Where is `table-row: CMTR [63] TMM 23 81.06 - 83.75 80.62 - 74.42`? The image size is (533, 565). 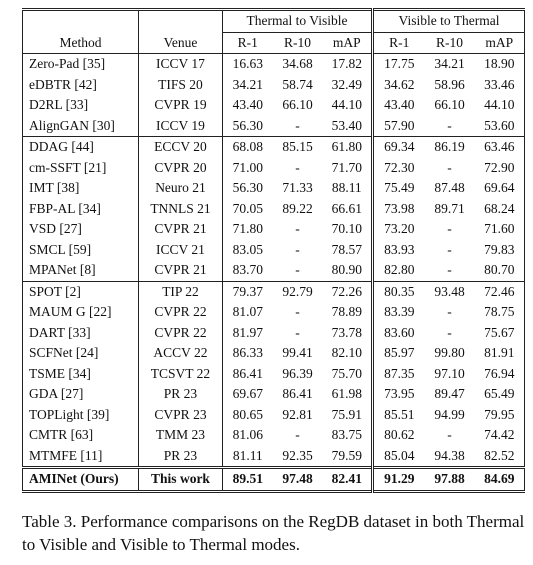 table-row: CMTR [63] TMM 23 81.06 - 83.75 80.62 - 74.42 is located at coordinates (274, 435).